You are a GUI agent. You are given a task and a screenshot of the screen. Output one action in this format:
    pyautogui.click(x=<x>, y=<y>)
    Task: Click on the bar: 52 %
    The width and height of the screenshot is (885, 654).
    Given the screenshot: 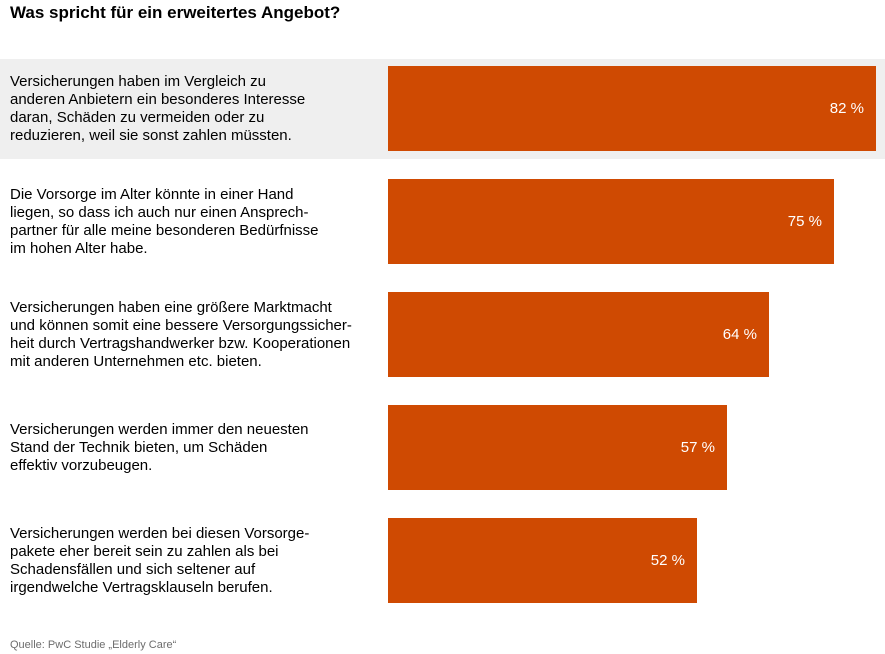 What is the action you would take?
    pyautogui.click(x=542, y=560)
    